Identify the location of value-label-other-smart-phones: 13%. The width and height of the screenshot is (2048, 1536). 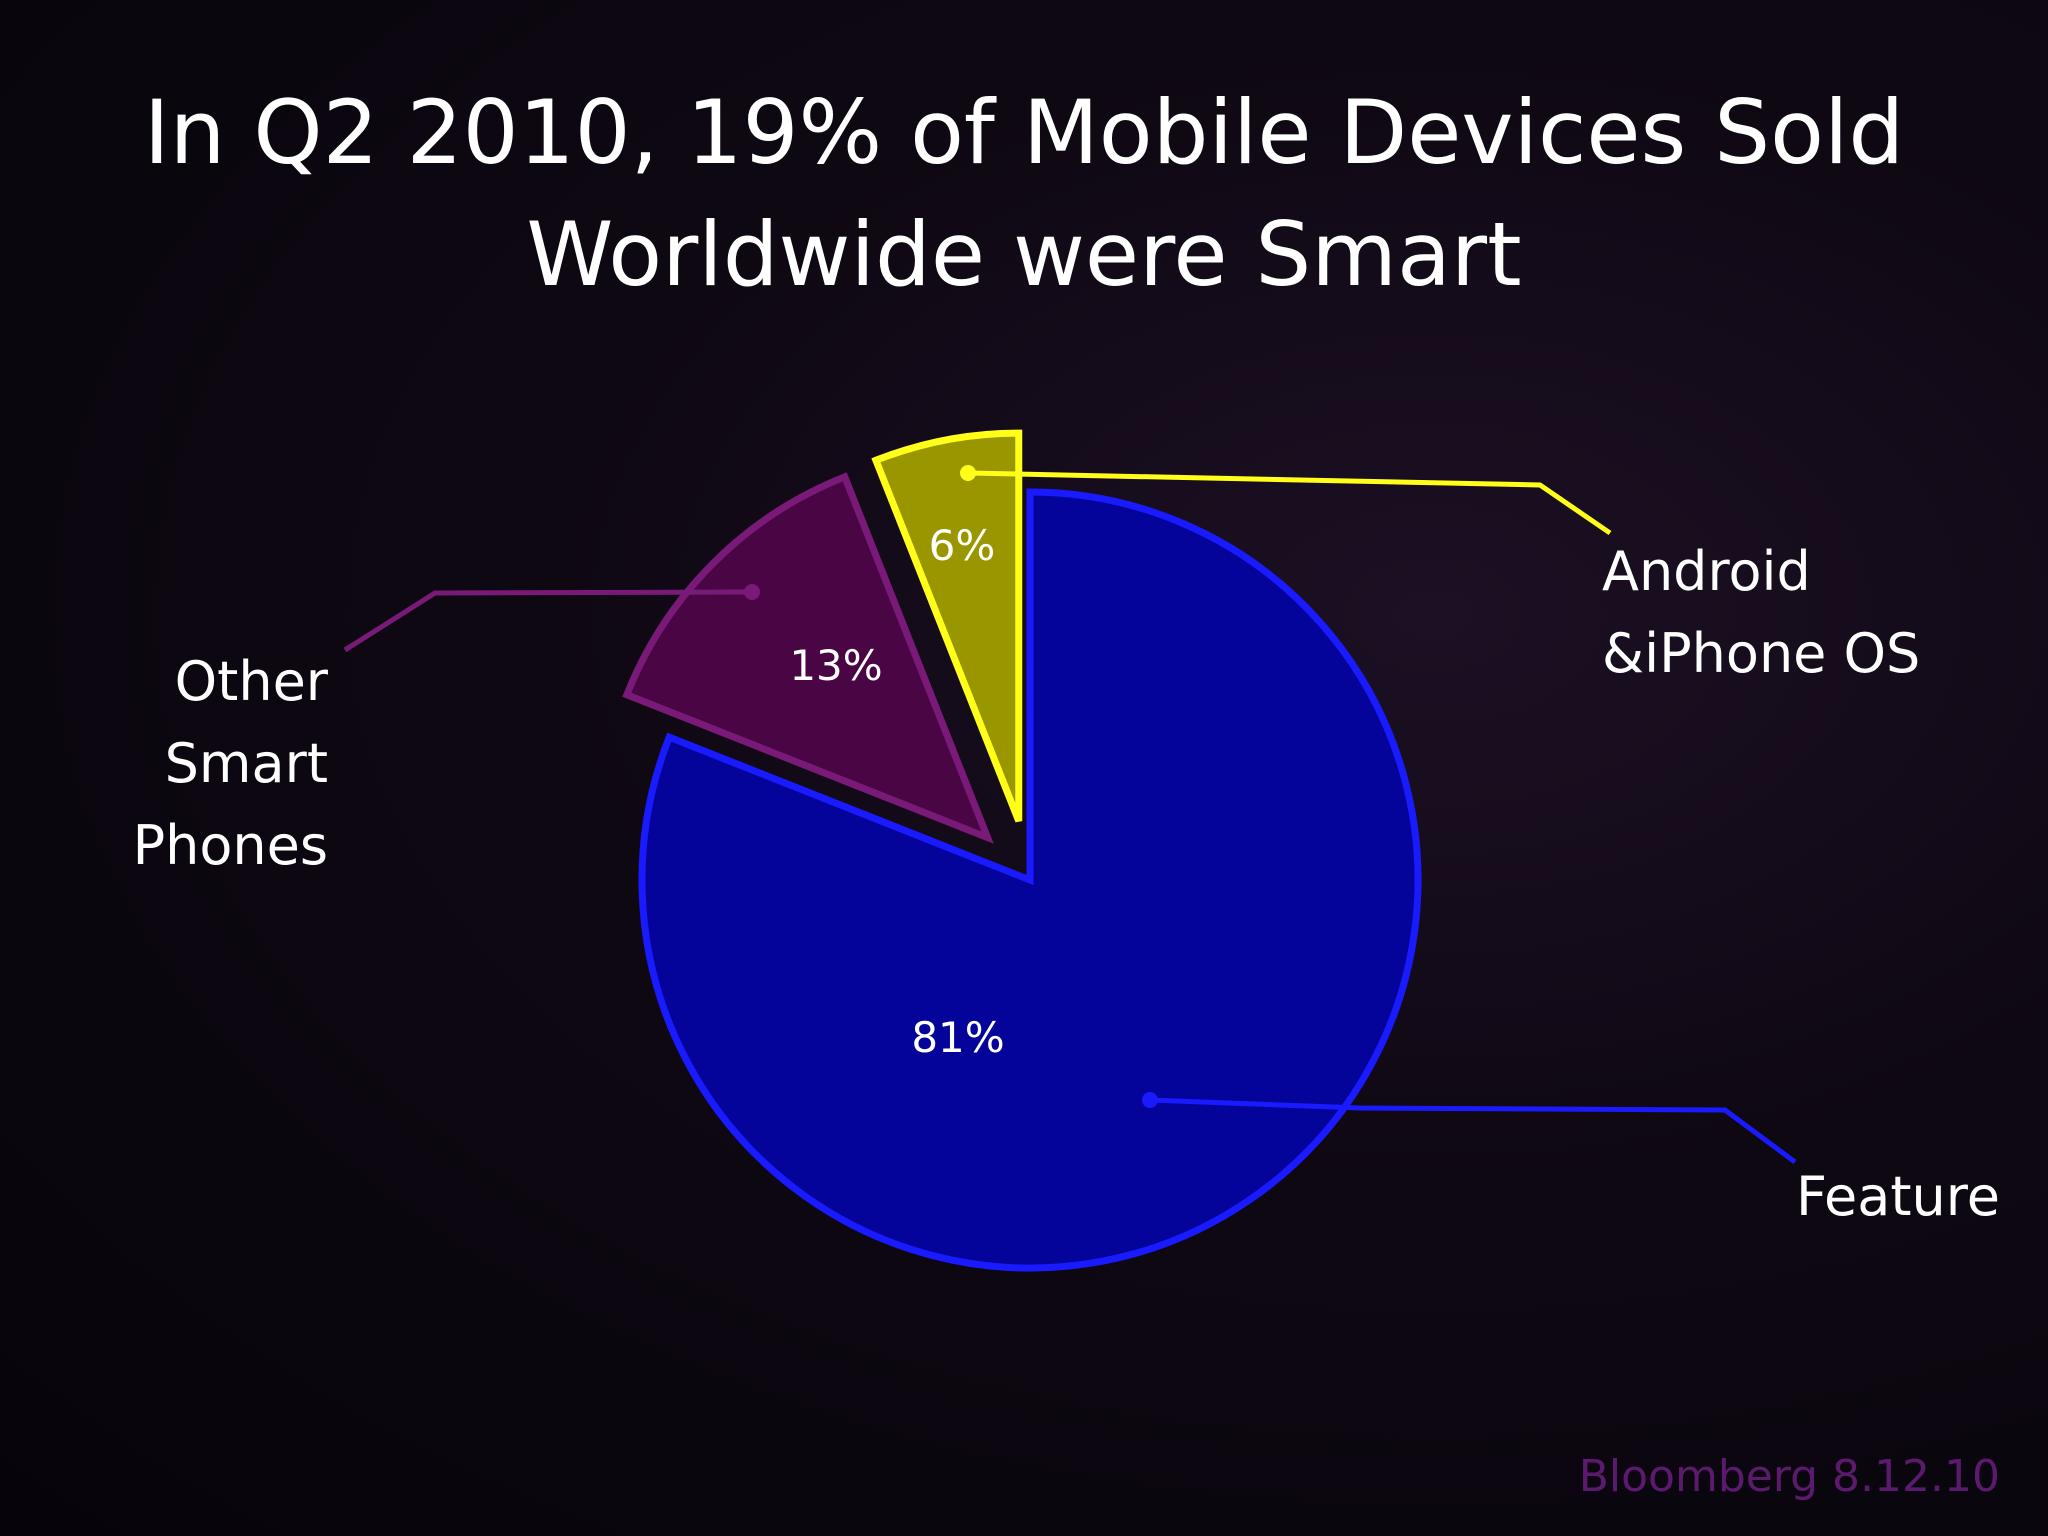
(835, 665).